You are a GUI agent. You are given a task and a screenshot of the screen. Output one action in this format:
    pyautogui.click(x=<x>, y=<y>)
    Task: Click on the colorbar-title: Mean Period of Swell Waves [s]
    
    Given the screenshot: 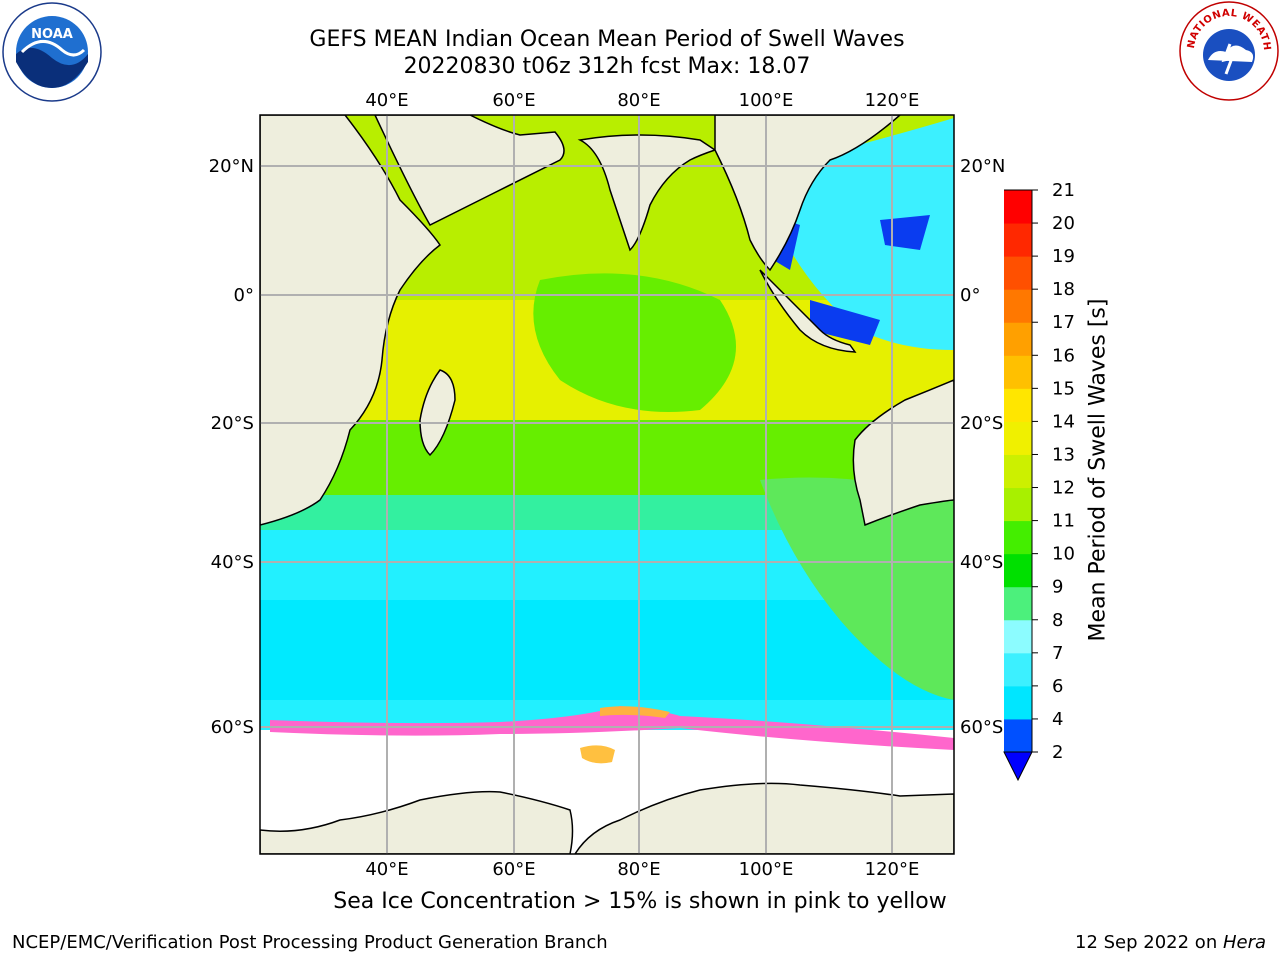 What is the action you would take?
    pyautogui.click(x=1098, y=470)
    